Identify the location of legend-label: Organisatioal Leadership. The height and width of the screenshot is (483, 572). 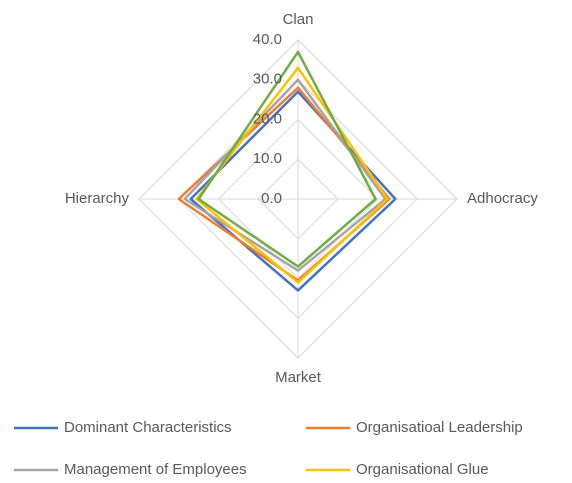
(439, 427).